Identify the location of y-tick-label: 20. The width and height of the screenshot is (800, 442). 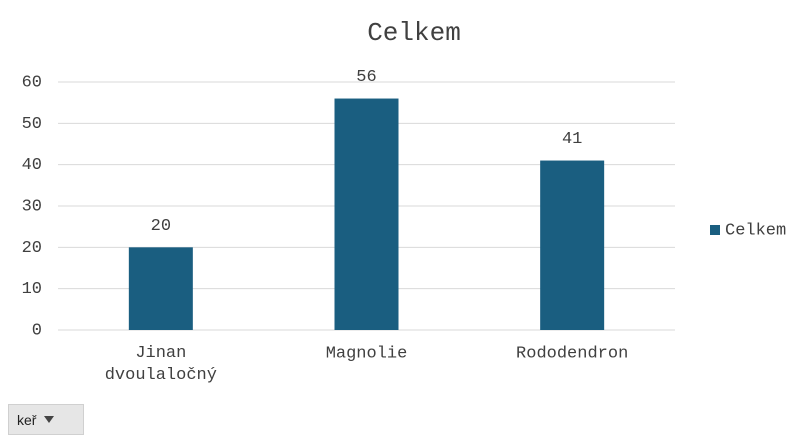
(32, 248).